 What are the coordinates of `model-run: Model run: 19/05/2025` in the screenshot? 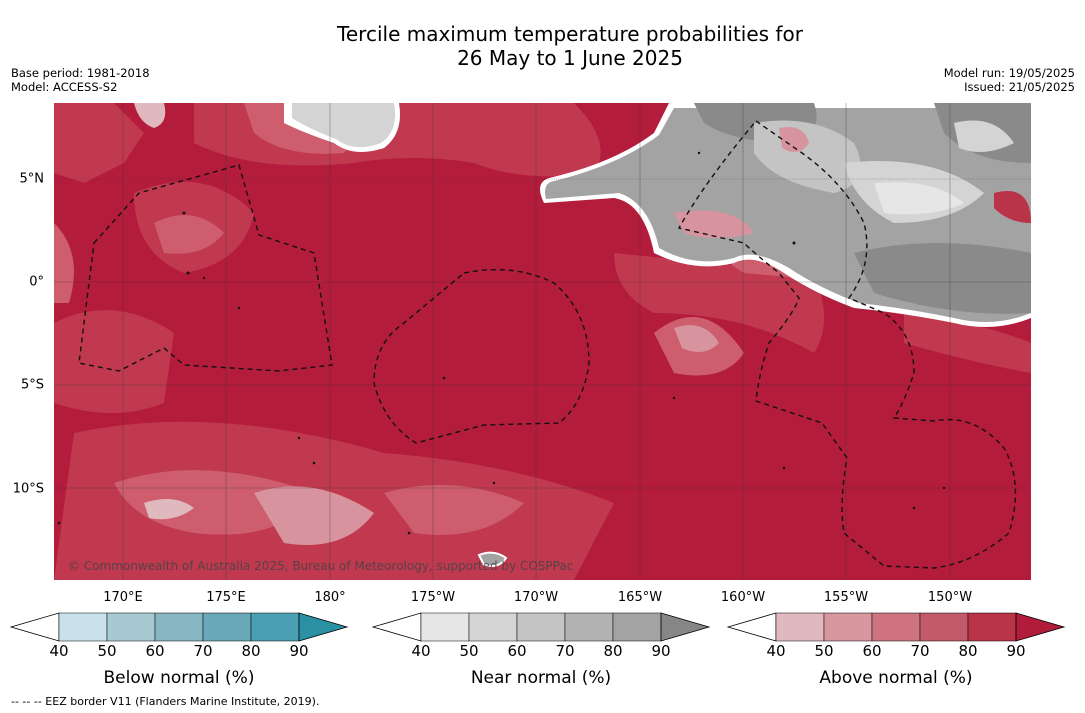 It's located at (1009, 73).